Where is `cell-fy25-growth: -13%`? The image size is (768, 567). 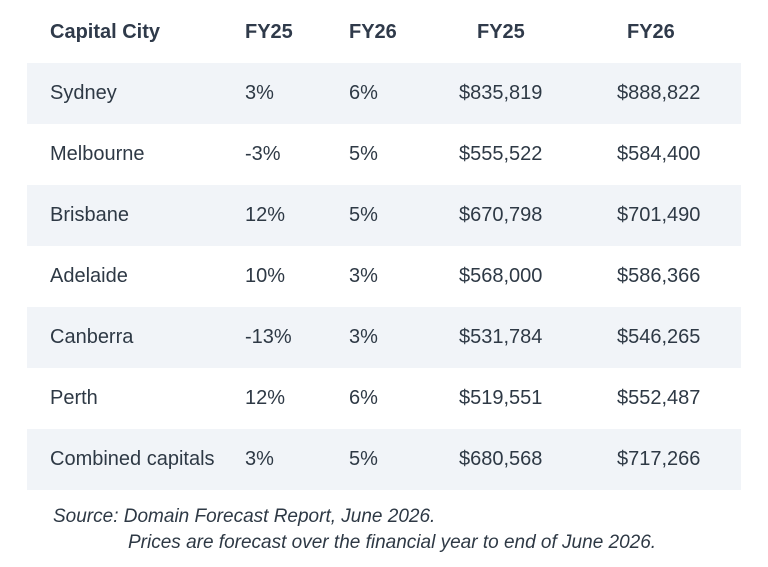
cell-fy25-growth: -13% is located at coordinates (268, 337).